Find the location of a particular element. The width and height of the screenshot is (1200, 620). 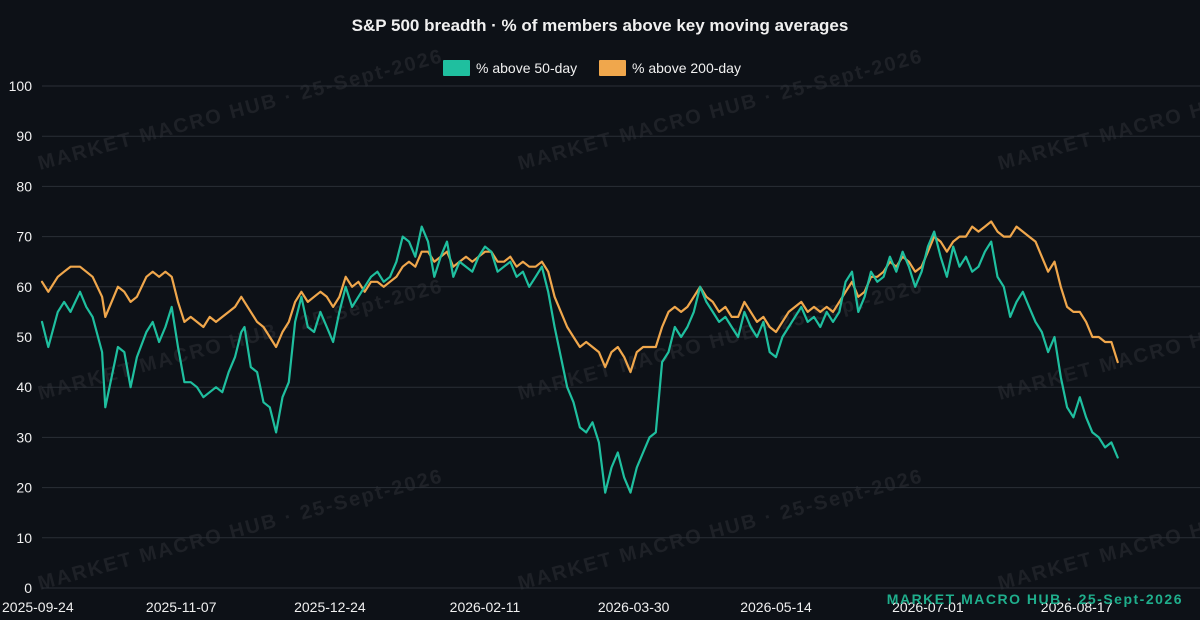

x-tick-label: 2026-07-01 is located at coordinates (928, 607).